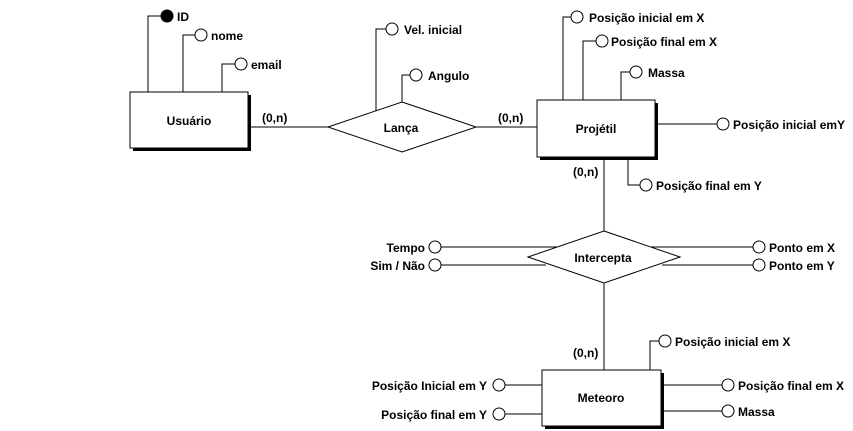  I want to click on cardinality-lanca-projetil: (0,n), so click(510, 118).